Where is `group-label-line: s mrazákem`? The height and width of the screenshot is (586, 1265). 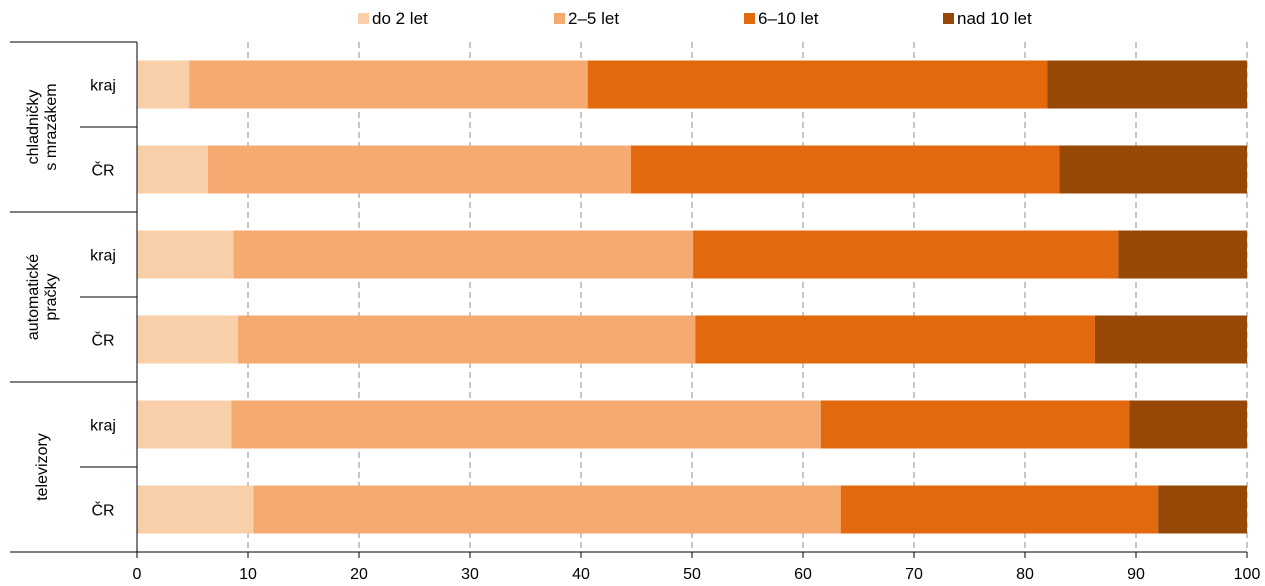
group-label-line: s mrazákem is located at coordinates (51, 126).